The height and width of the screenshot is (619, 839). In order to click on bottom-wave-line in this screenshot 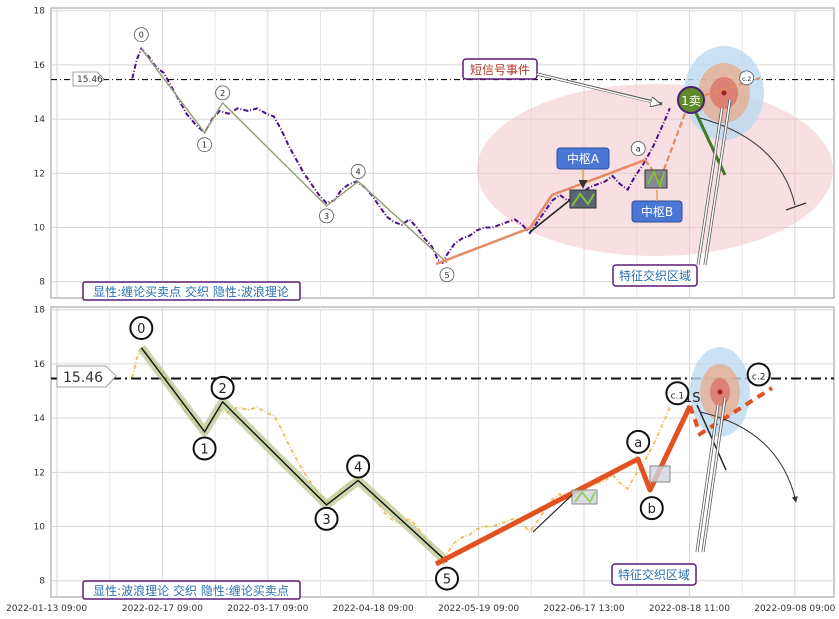, I will do `click(294, 455)`.